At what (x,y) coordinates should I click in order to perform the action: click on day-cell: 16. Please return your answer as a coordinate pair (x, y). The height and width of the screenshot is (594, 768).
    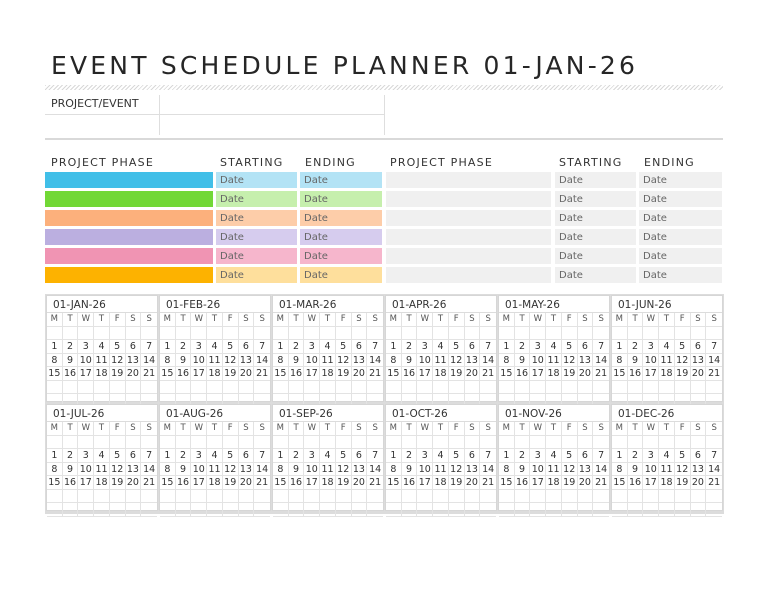
    Looking at the image, I should click on (409, 374).